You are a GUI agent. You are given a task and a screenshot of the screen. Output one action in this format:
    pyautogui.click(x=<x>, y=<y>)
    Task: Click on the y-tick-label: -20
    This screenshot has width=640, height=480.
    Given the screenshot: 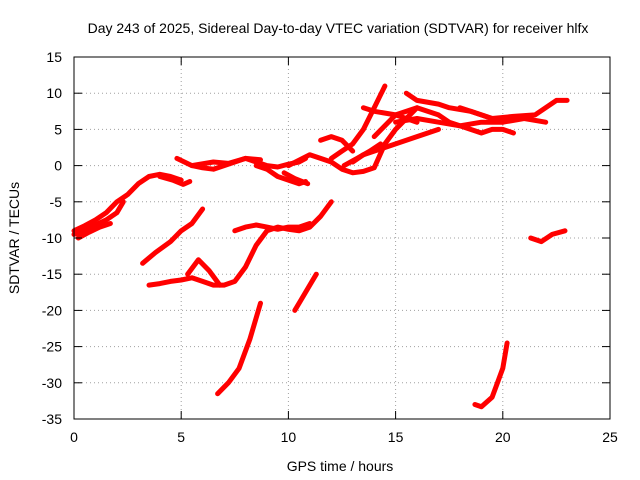 What is the action you would take?
    pyautogui.click(x=52, y=310)
    